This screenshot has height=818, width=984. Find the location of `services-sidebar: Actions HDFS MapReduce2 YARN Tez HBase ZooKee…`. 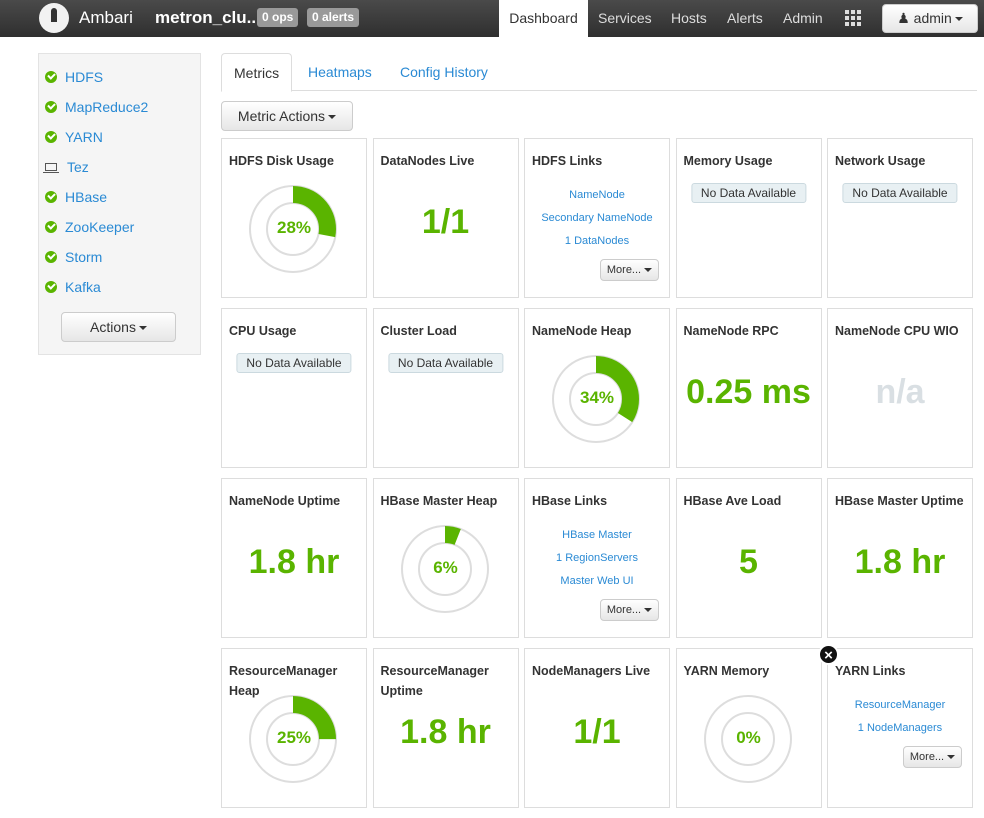

services-sidebar: Actions HDFS MapReduce2 YARN Tez HBase ZooKee… is located at coordinates (119, 204).